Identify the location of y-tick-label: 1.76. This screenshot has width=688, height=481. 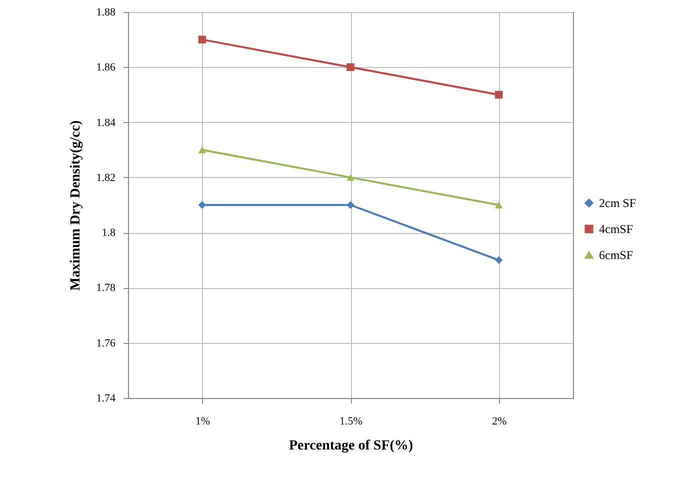
(106, 343).